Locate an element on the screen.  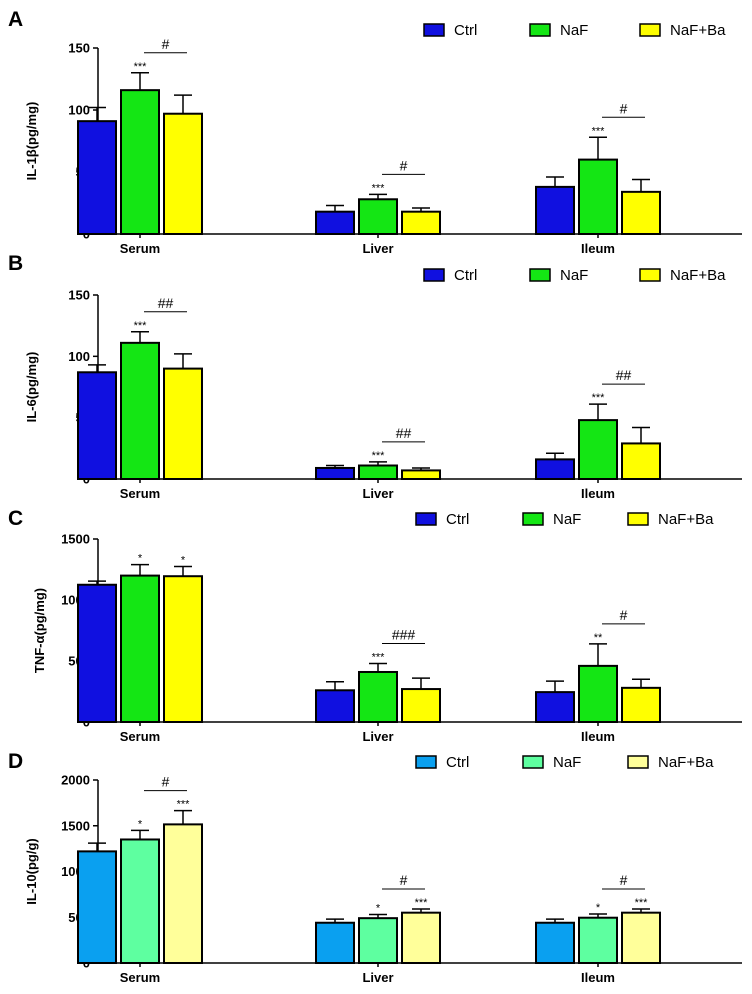
y-axis-label: TNF-α(pg/mg) is located at coordinates (39, 630).